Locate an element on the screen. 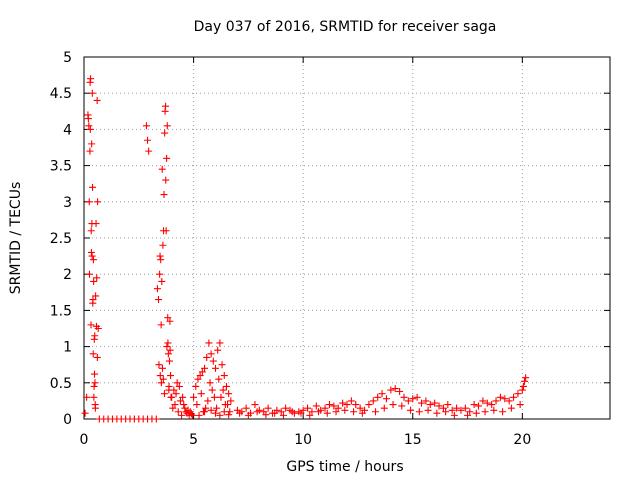 The height and width of the screenshot is (480, 640). y-tick-label: 4.5 is located at coordinates (61, 94).